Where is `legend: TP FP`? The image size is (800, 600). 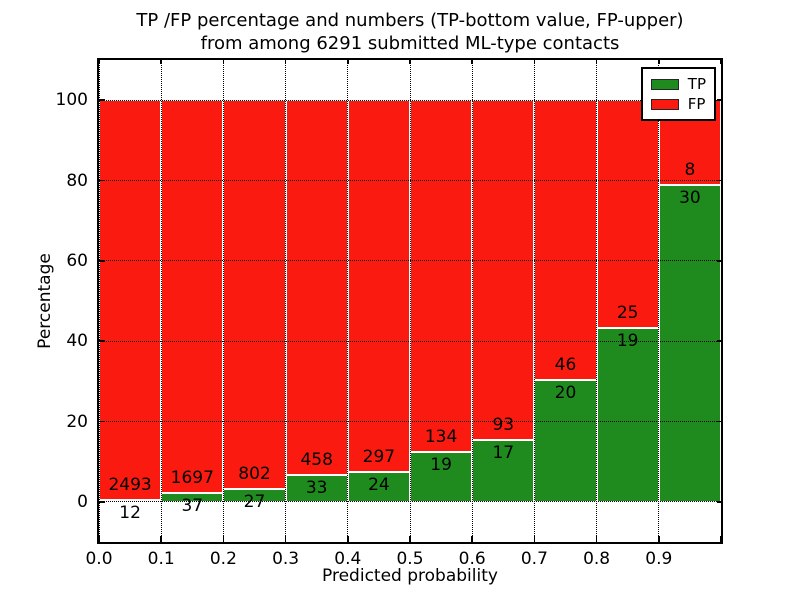
legend: TP FP is located at coordinates (678, 94).